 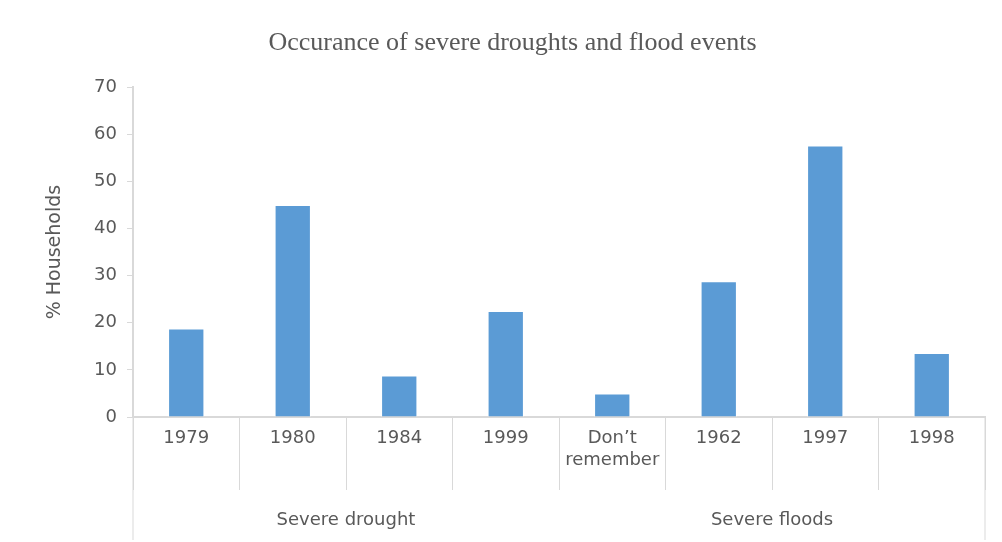 I want to click on x-tick-label: 1999, so click(x=505, y=437).